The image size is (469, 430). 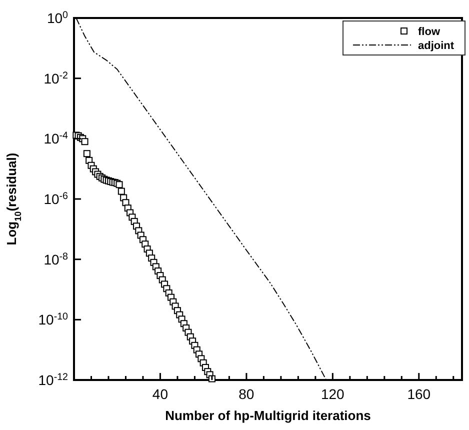 What do you see at coordinates (429, 32) in the screenshot?
I see `legend-label: flow` at bounding box center [429, 32].